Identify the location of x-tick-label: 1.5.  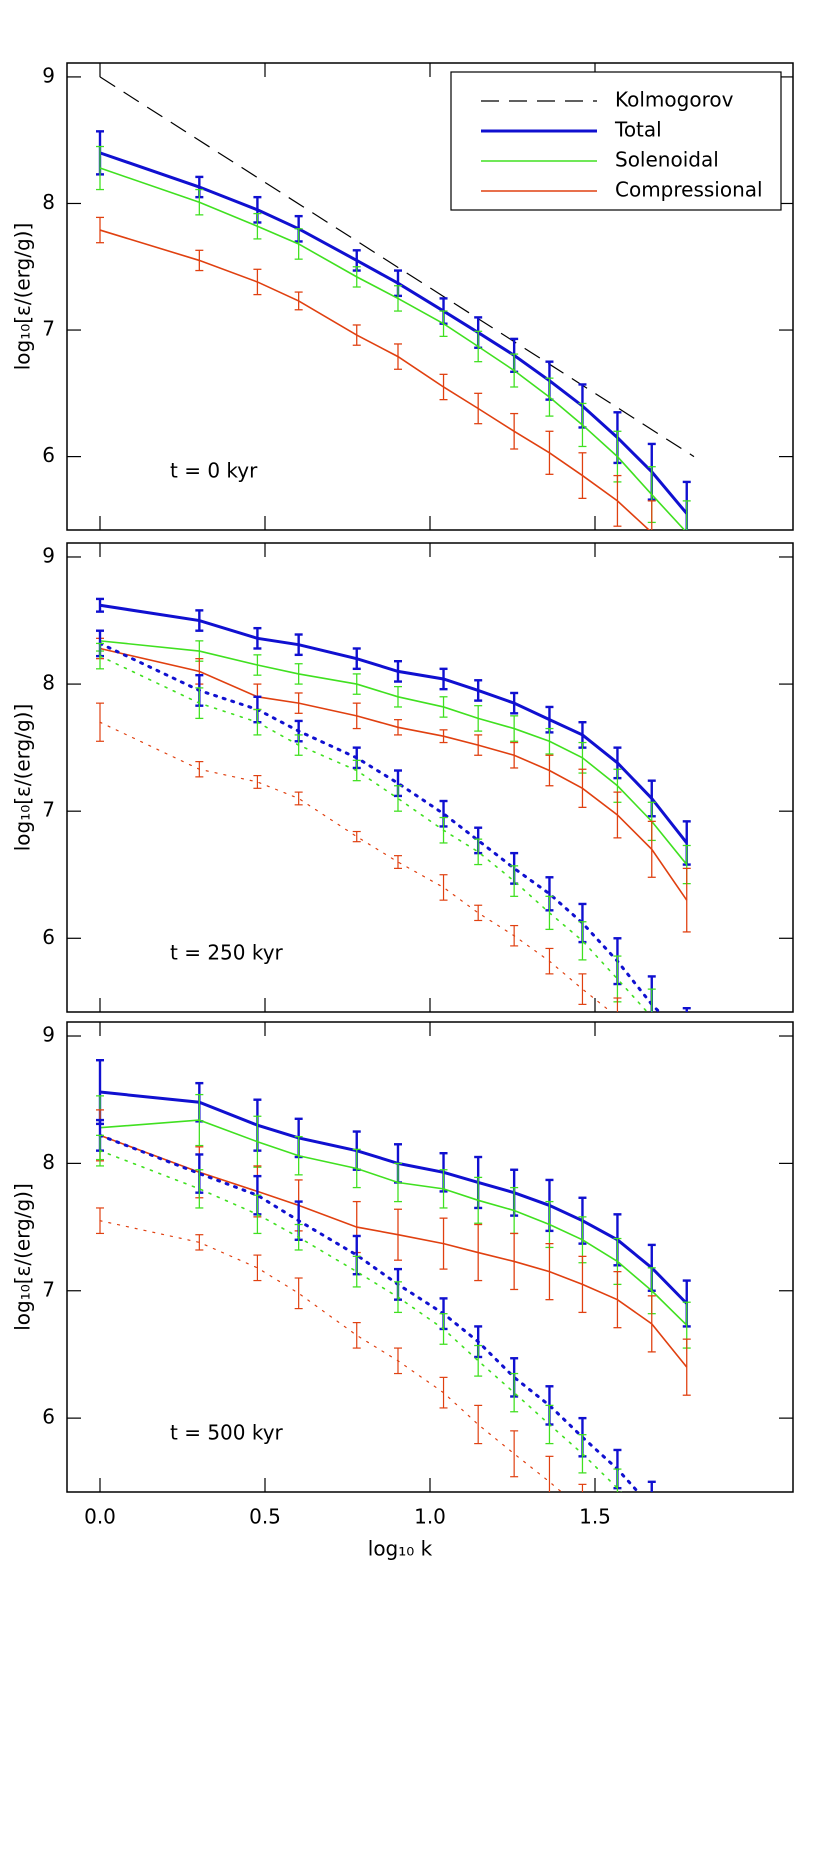
(595, 1517).